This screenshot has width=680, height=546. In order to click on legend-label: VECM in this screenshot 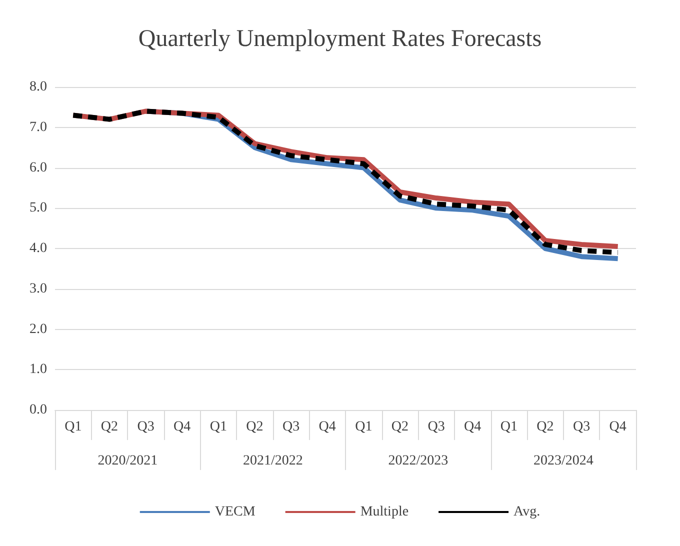, I will do `click(235, 512)`.